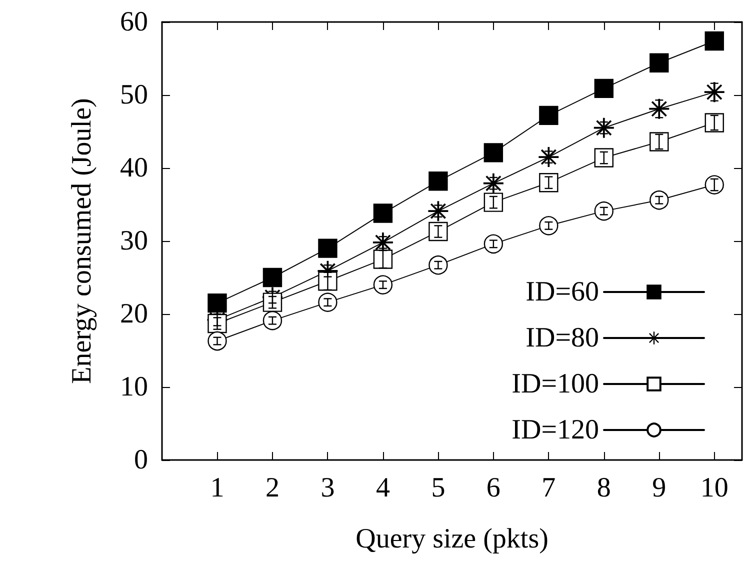 This screenshot has height=579, width=750. What do you see at coordinates (134, 168) in the screenshot?
I see `y-tick-label: 40` at bounding box center [134, 168].